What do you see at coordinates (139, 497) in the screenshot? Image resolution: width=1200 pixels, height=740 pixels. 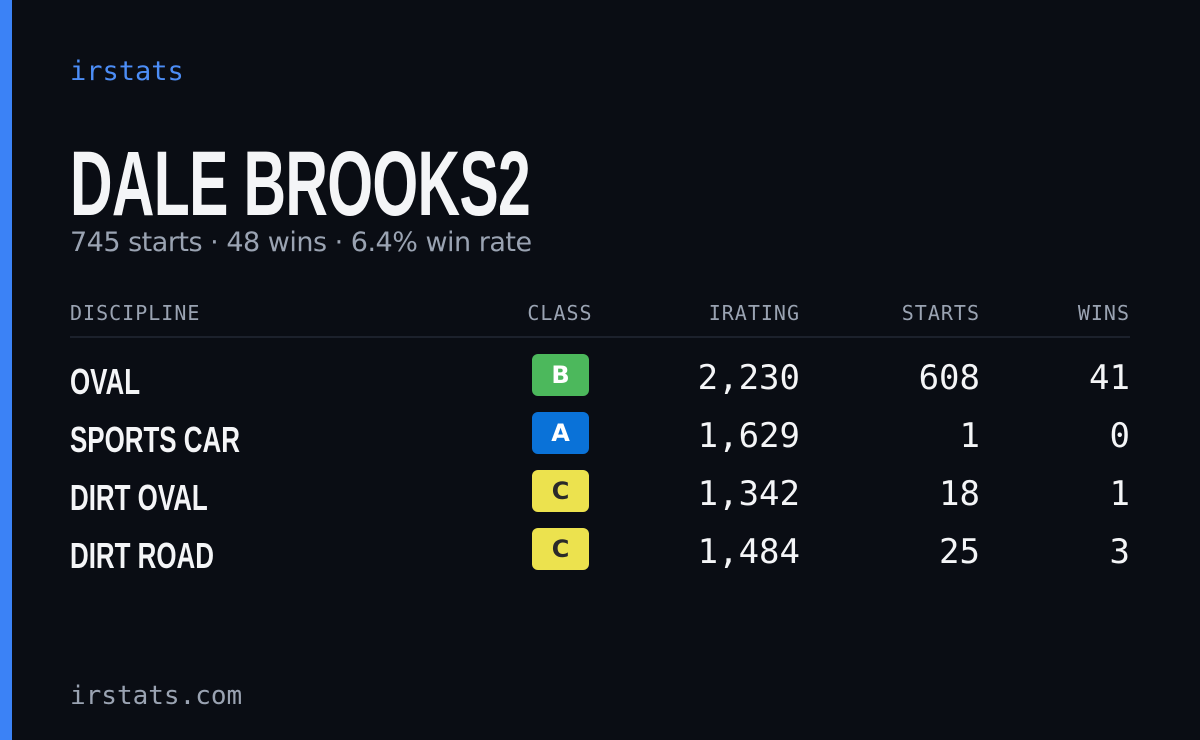 I see `discipline: DIRT OVAL` at bounding box center [139, 497].